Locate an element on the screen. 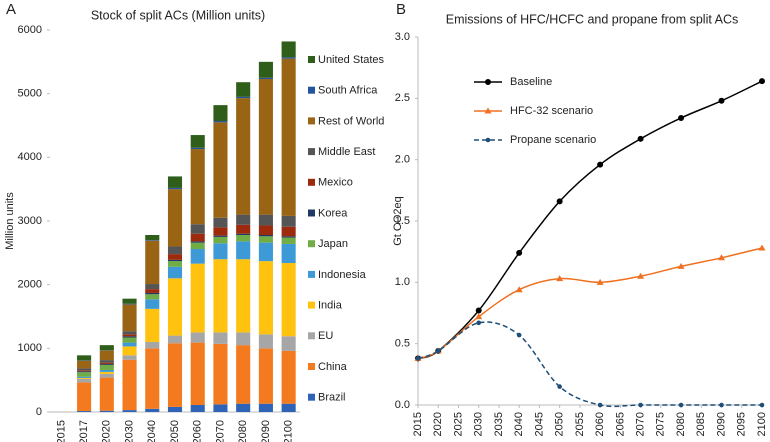 Image resolution: width=770 pixels, height=442 pixels. legend-label: India is located at coordinates (330, 306).